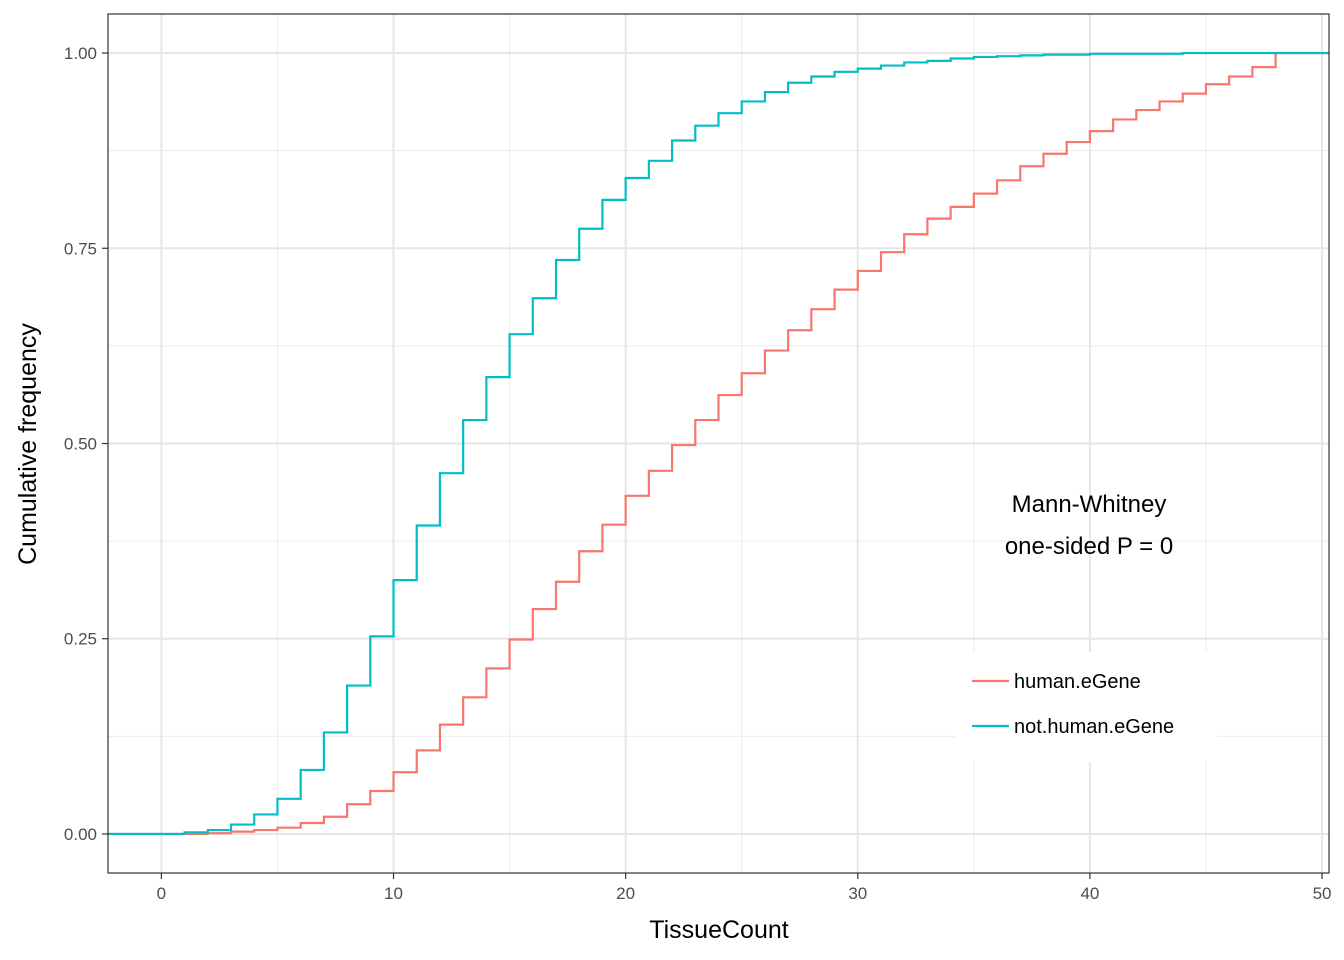 The width and height of the screenshot is (1344, 960). What do you see at coordinates (1089, 893) in the screenshot?
I see `x-tick-label: 40` at bounding box center [1089, 893].